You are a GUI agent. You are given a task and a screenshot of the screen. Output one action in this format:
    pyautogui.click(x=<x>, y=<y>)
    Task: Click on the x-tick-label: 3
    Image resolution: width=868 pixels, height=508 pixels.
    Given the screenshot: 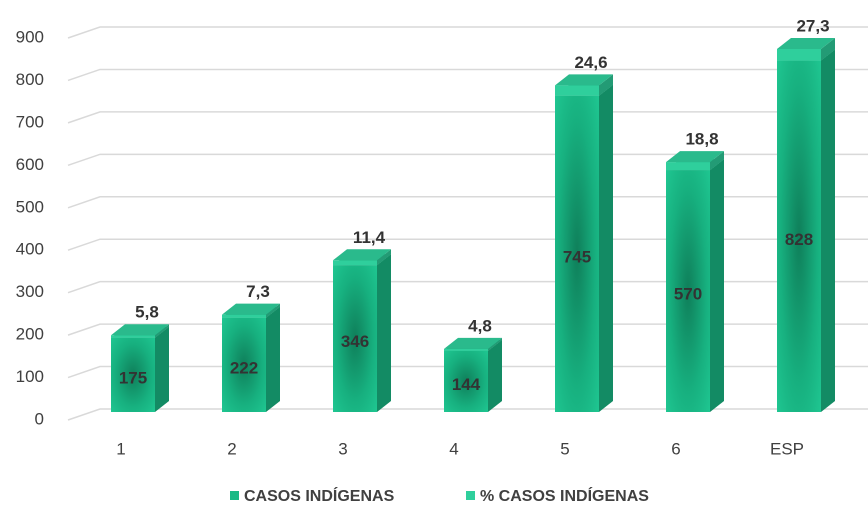 What is the action you would take?
    pyautogui.click(x=342, y=448)
    